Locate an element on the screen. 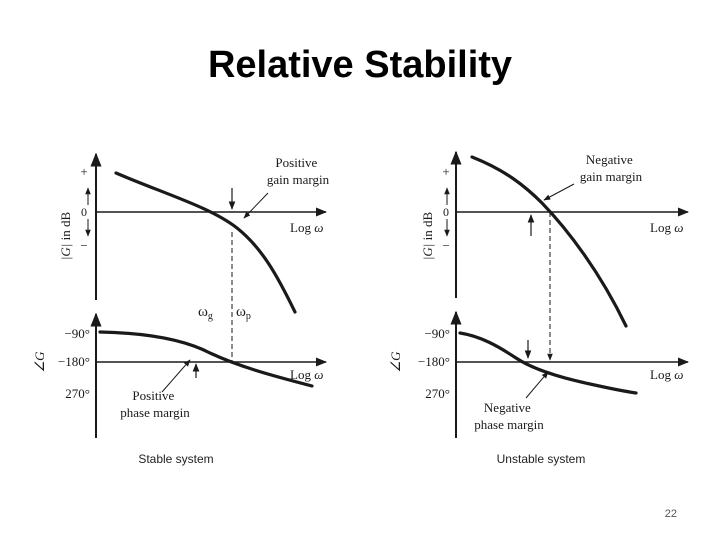 The width and height of the screenshot is (720, 540). unstable-gain-x-label: Log ω is located at coordinates (666, 227).